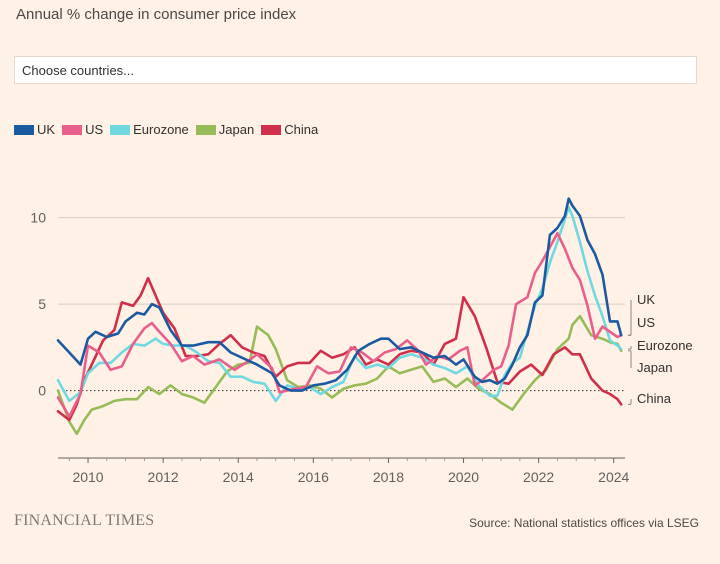  I want to click on legend-item-china: China, so click(289, 129).